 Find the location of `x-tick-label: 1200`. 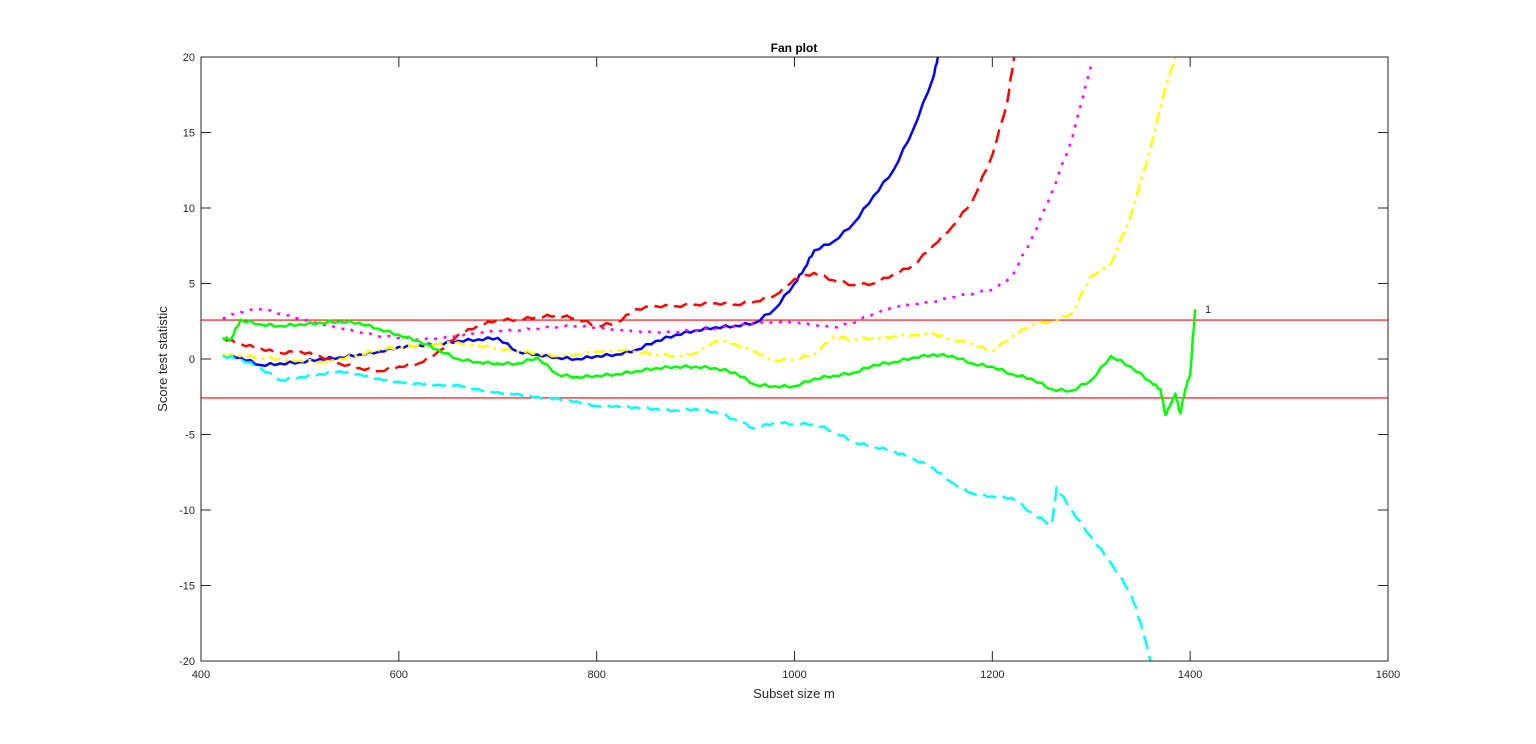

x-tick-label: 1200 is located at coordinates (992, 675).